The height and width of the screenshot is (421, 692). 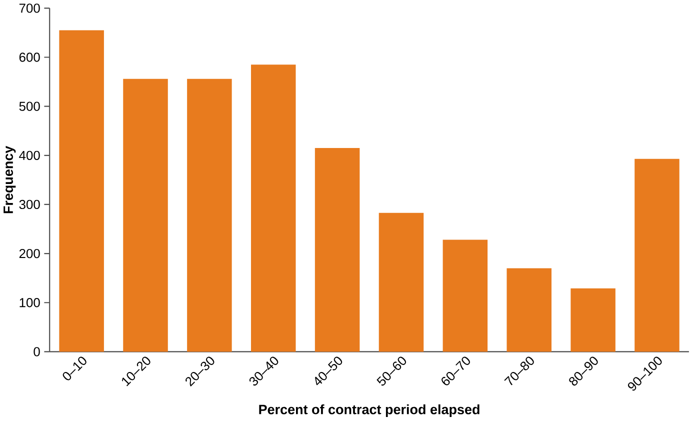 I want to click on y-tick-label: 600, so click(x=29, y=57).